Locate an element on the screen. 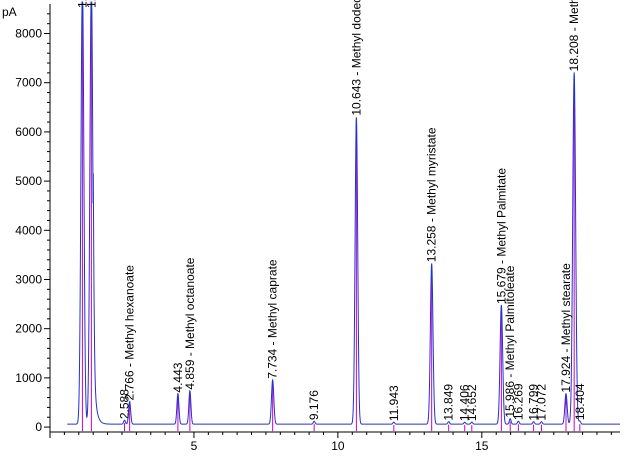  peak-label: 10.643 - Methyl dodecanoate is located at coordinates (356, 58).